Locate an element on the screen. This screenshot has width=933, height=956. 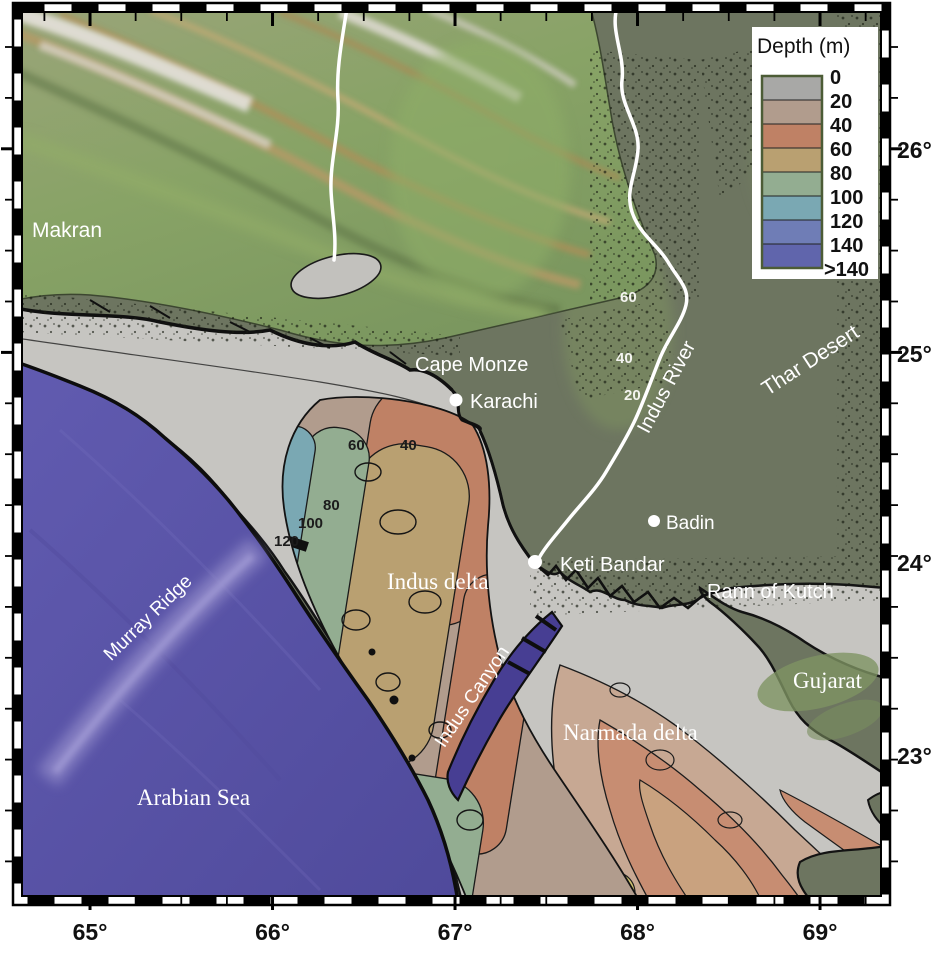
legend-swatches is located at coordinates (792, 172).